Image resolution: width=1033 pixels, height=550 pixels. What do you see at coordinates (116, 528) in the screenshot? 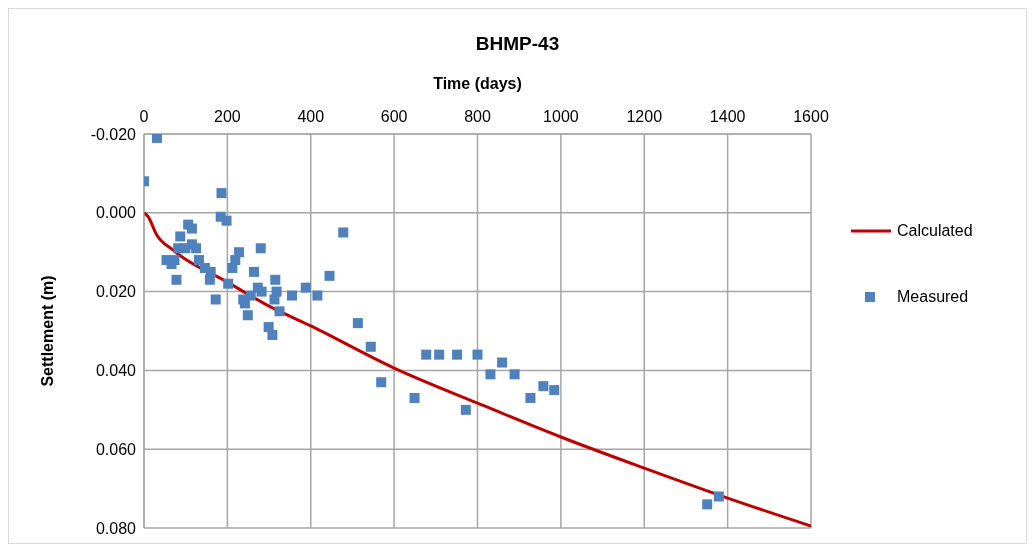
I see `y-tick-label: 0.080` at bounding box center [116, 528].